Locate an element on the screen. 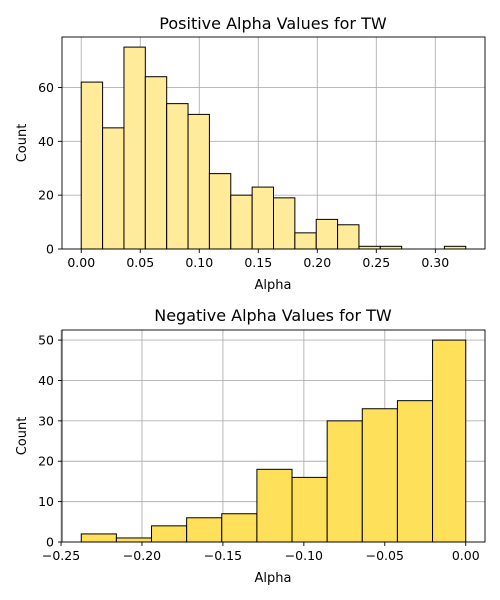 The height and width of the screenshot is (600, 500). x-tick-label: 0.20 is located at coordinates (317, 262).